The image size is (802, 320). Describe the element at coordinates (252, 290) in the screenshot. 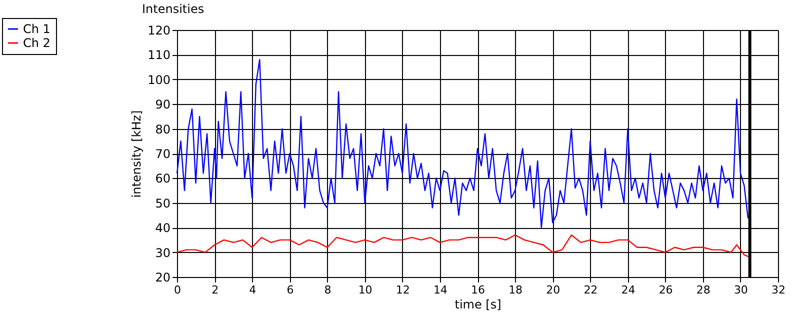

I see `x-tick-label: 4` at that location.